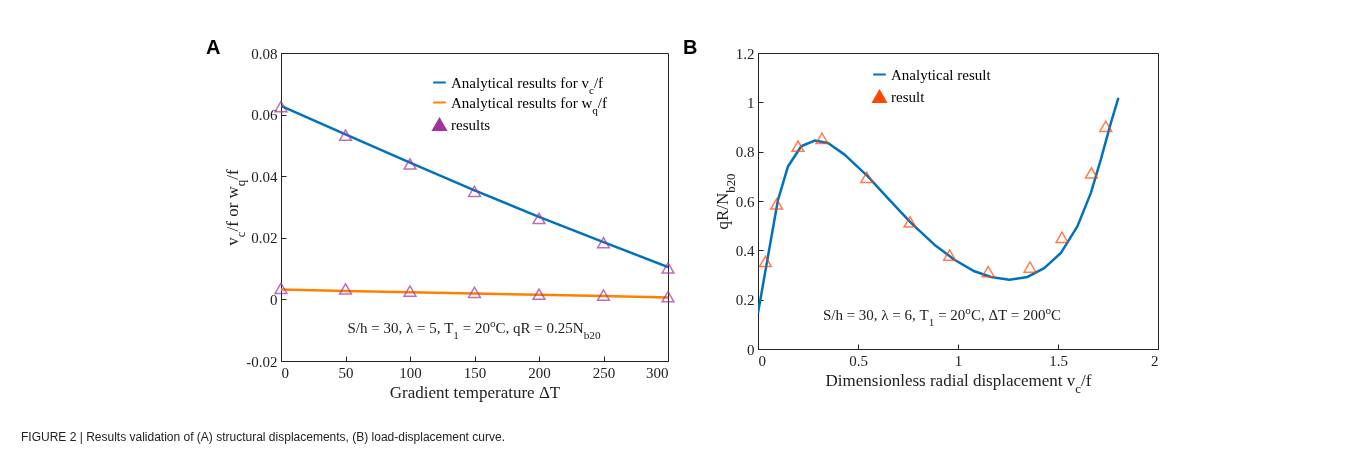 The height and width of the screenshot is (461, 1356). I want to click on y-tick-label: 0.8, so click(745, 152).